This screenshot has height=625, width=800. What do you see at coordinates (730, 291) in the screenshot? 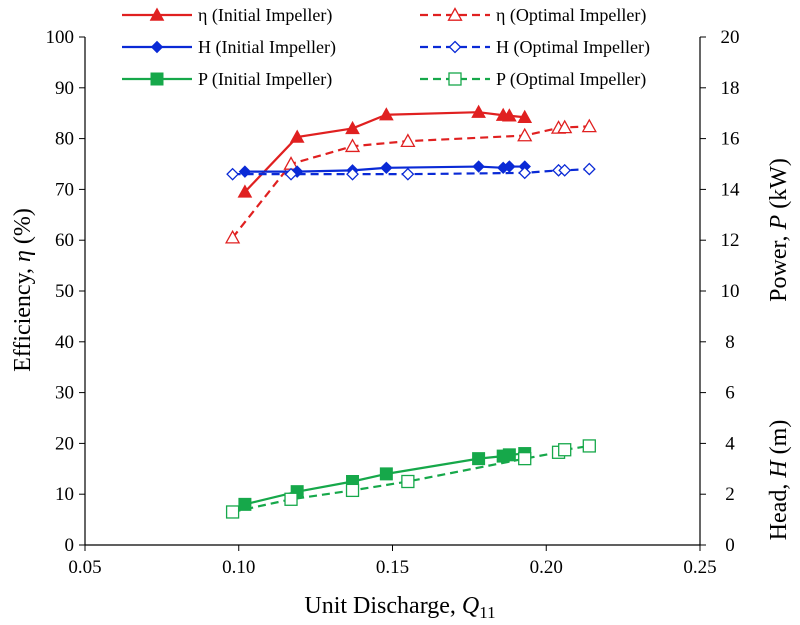
I see `y-right-tick-label: 10` at bounding box center [730, 291].